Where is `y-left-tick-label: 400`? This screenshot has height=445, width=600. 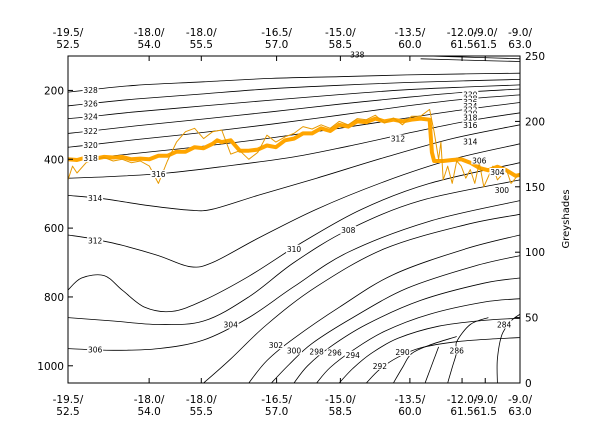
y-left-tick-label: 400 is located at coordinates (54, 160).